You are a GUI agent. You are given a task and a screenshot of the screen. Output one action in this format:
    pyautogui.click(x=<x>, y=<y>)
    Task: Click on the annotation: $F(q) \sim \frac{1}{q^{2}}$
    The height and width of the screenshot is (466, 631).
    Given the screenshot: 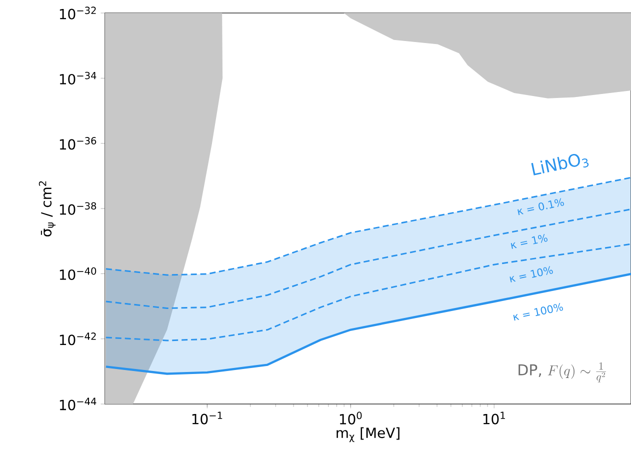 What is the action you would take?
    pyautogui.click(x=577, y=372)
    